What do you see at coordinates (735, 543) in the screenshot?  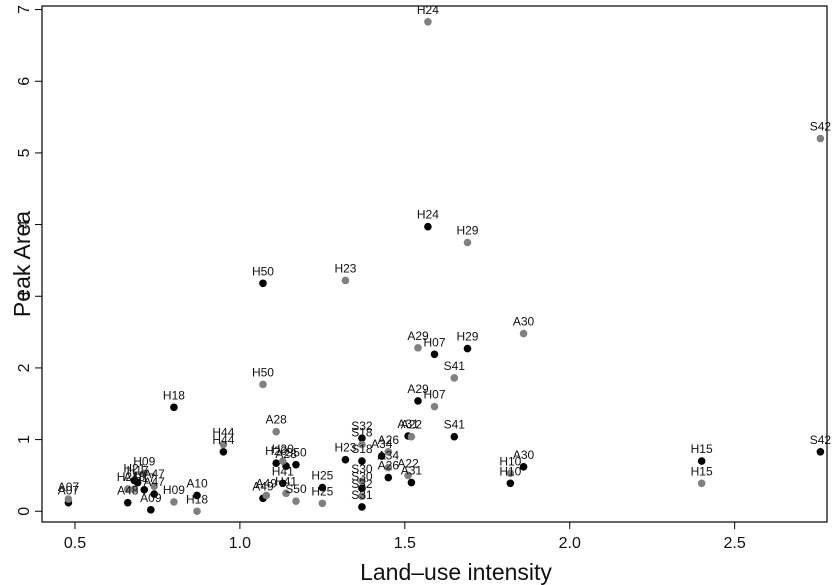 I see `x-tick-label: 2.5` at bounding box center [735, 543].